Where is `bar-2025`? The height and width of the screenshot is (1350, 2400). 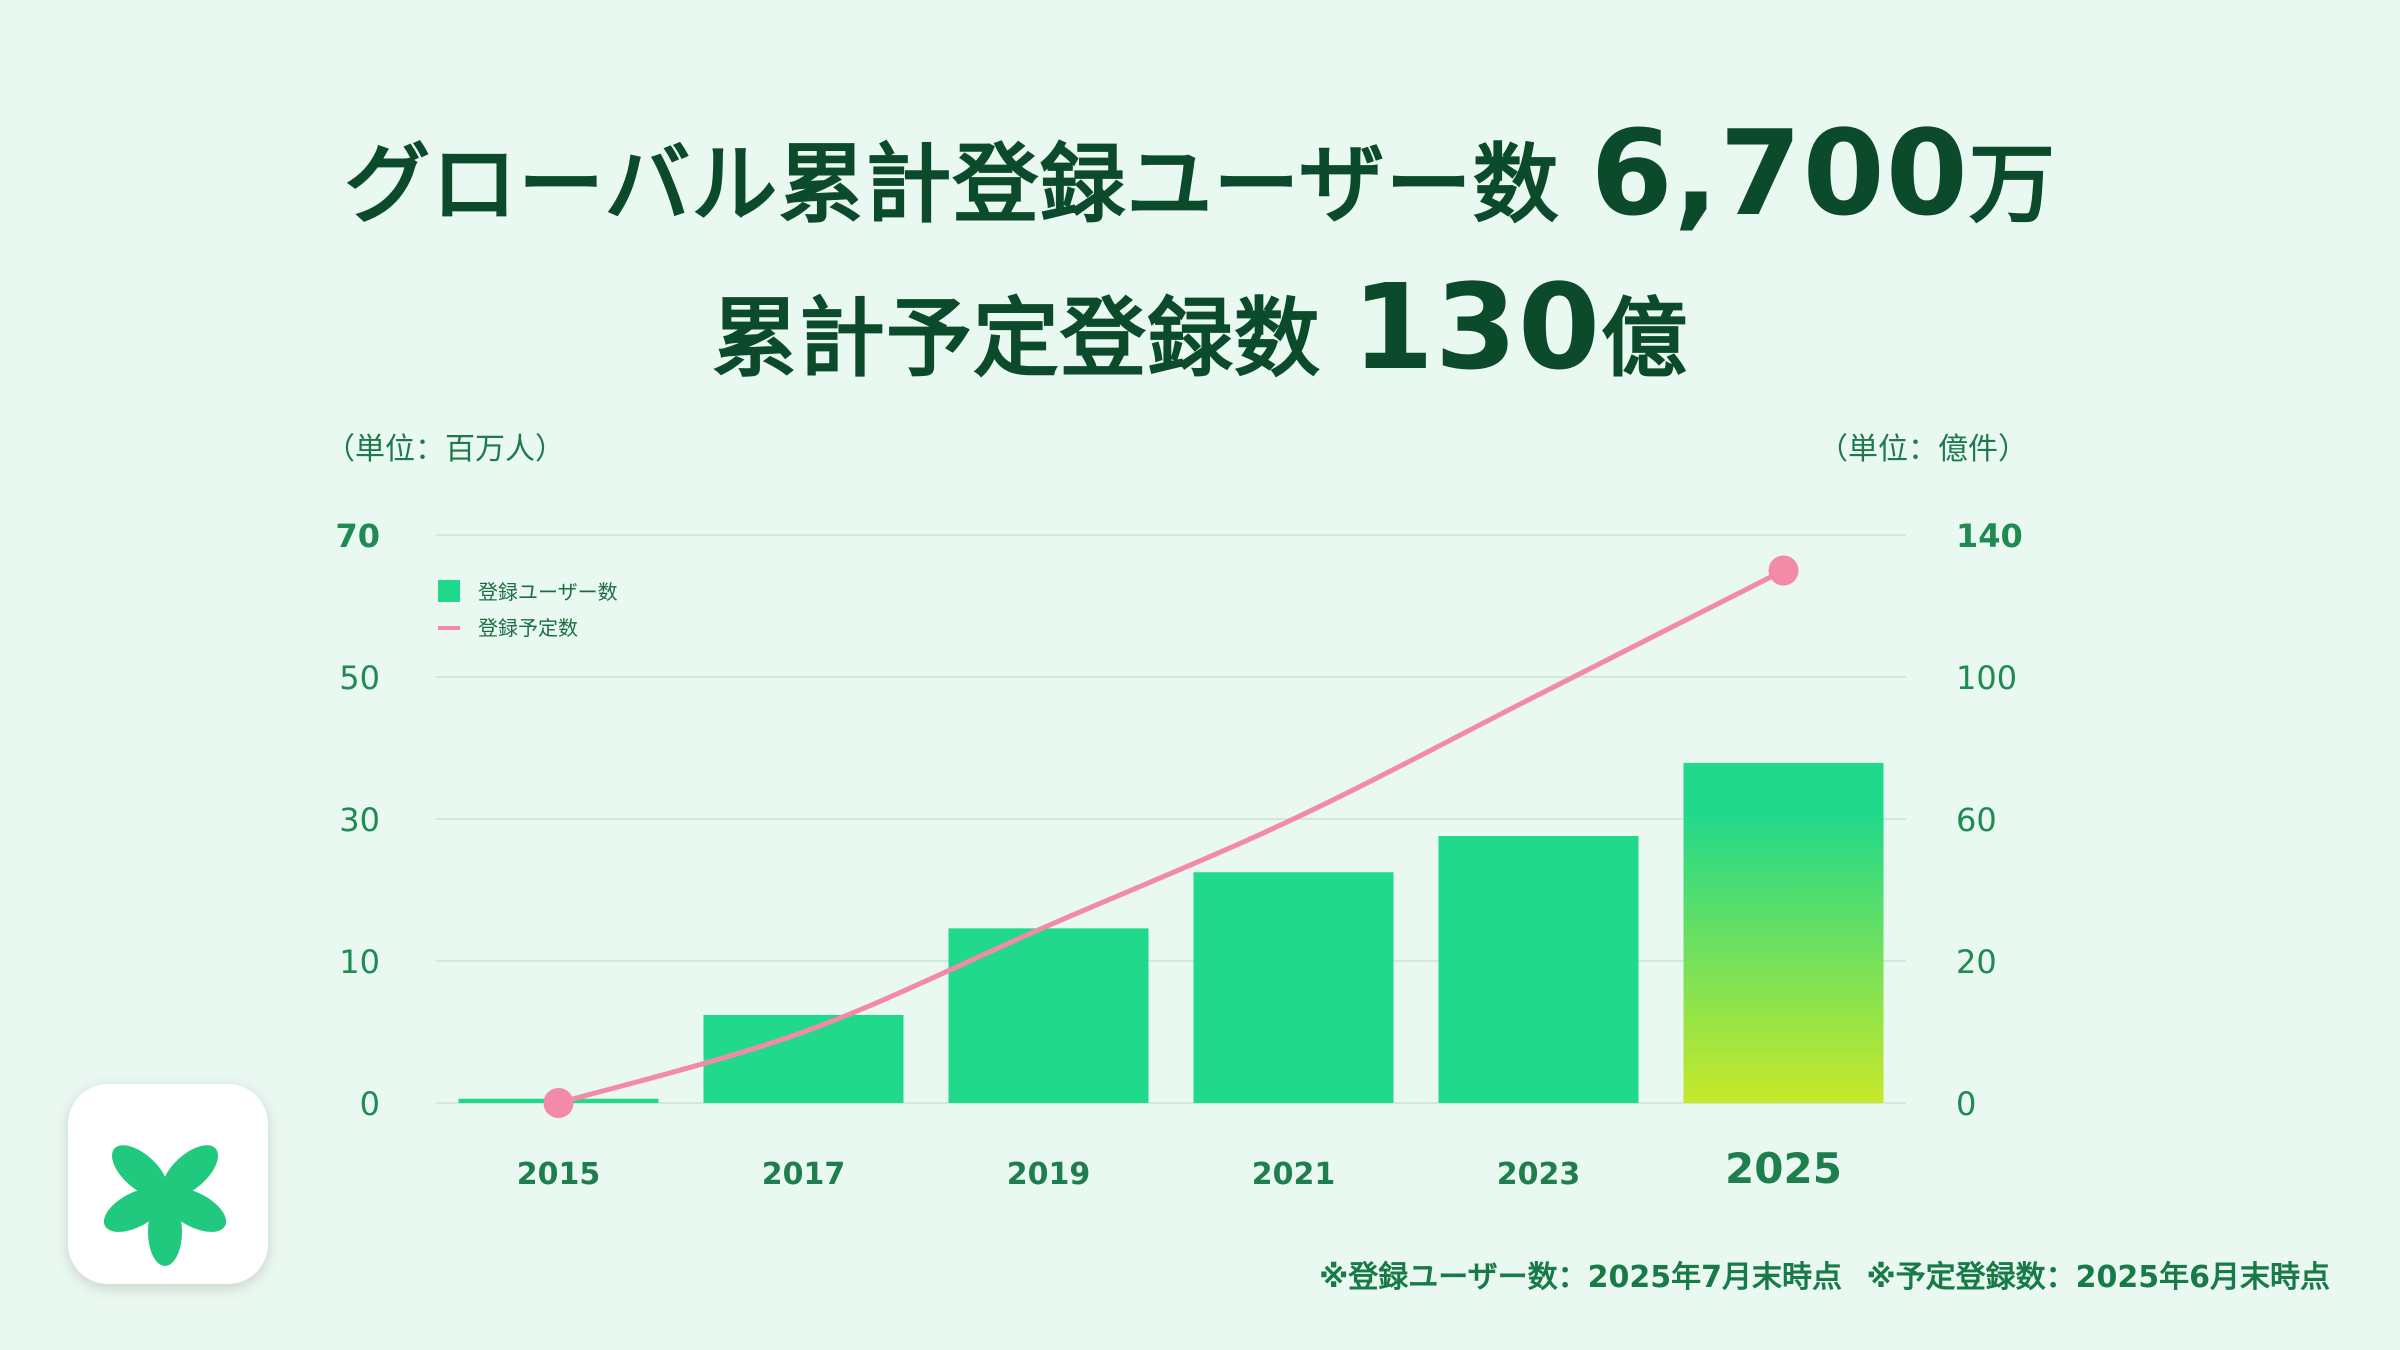
bar-2025 is located at coordinates (1783, 932).